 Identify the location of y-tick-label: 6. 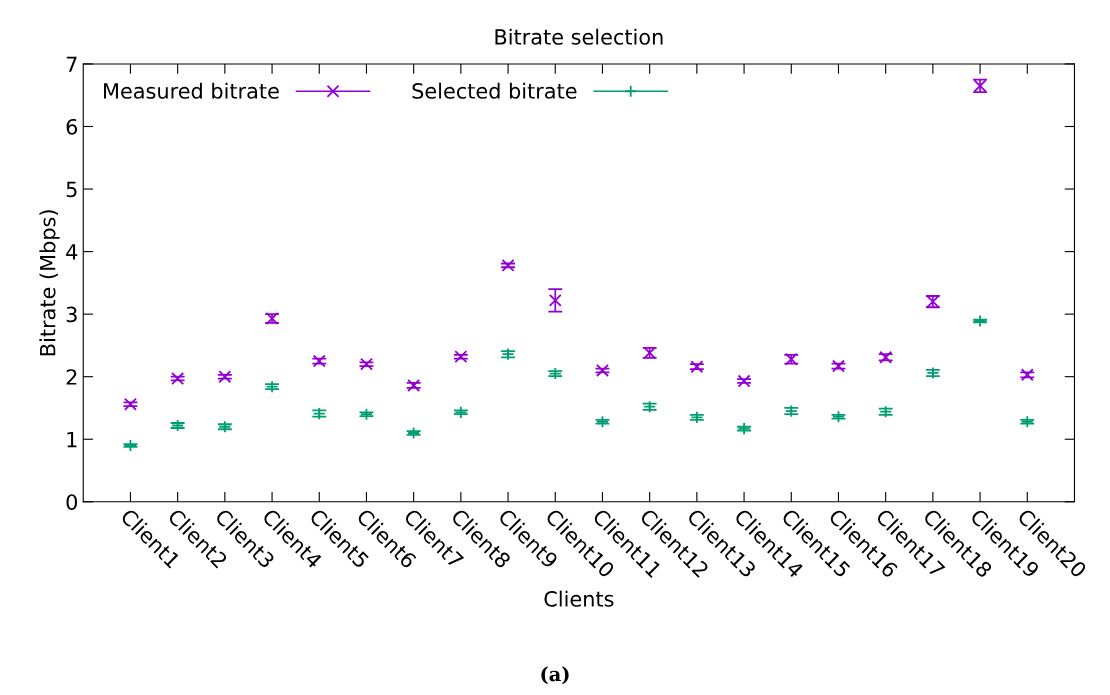
(72, 126).